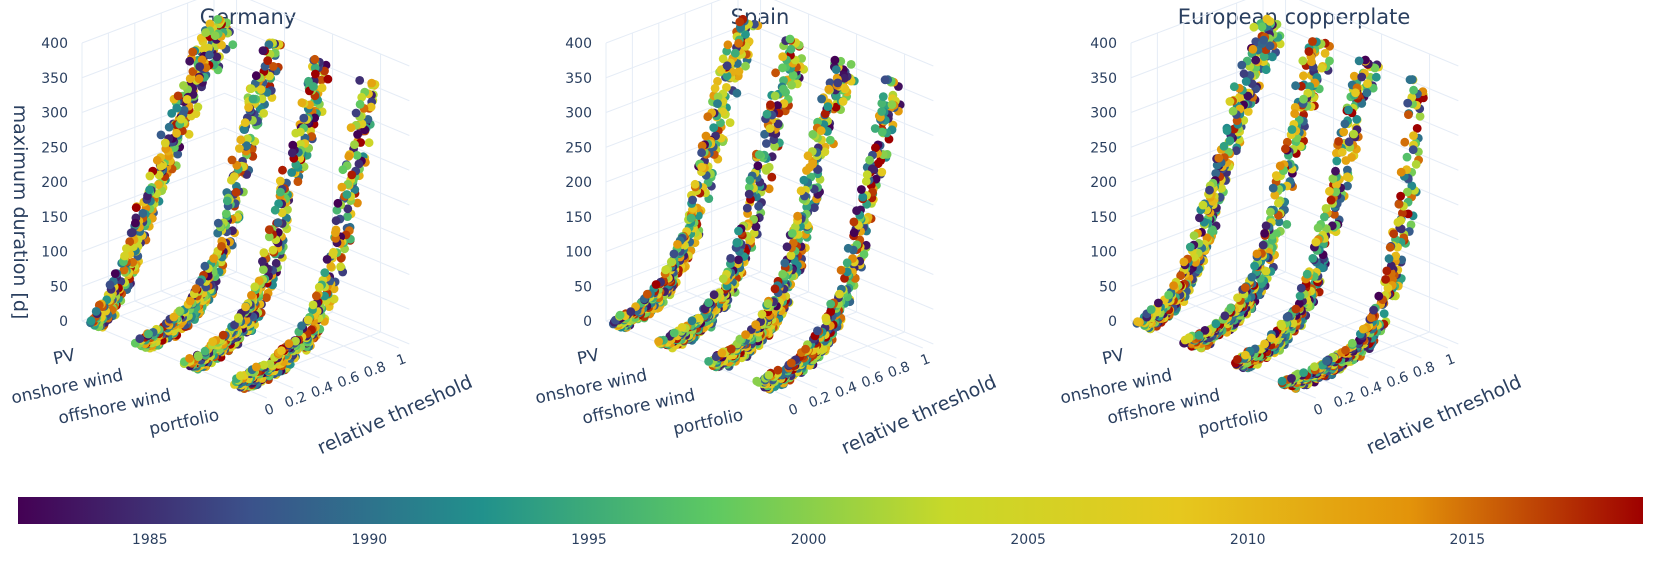 The image size is (1661, 581). Describe the element at coordinates (245, 33) in the screenshot. I see `z-gridline` at that location.